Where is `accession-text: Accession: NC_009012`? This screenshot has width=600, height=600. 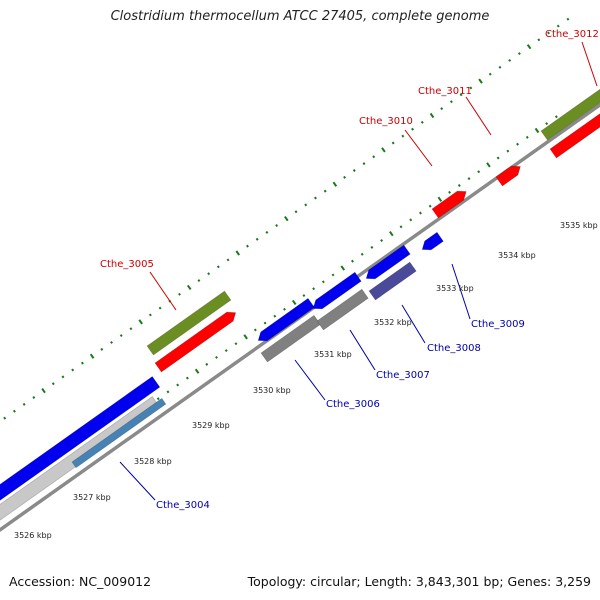 accession-text: Accession: NC_009012 is located at coordinates (80, 581).